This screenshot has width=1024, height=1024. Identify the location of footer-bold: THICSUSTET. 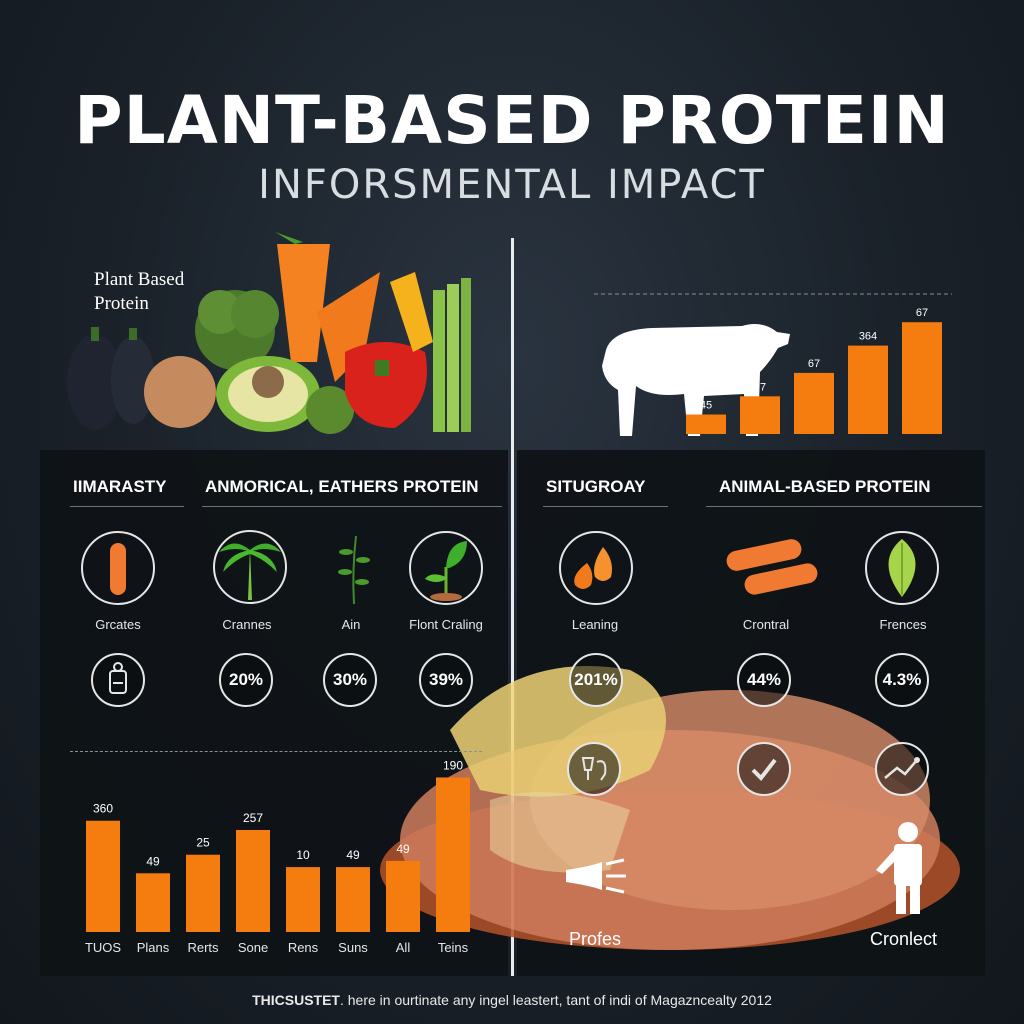
(296, 1000).